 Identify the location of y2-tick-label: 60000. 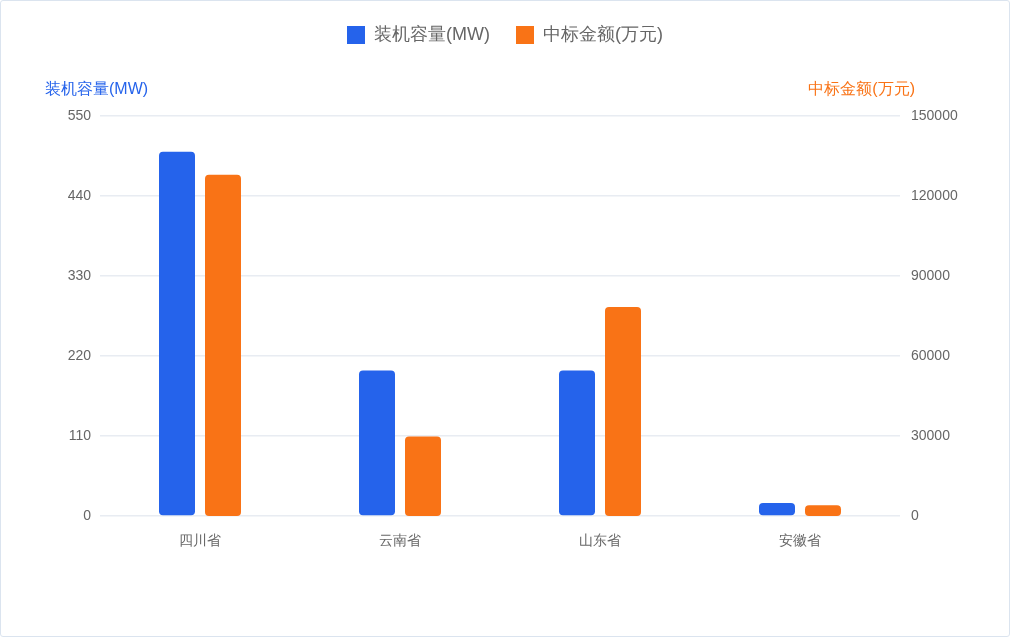
(931, 354).